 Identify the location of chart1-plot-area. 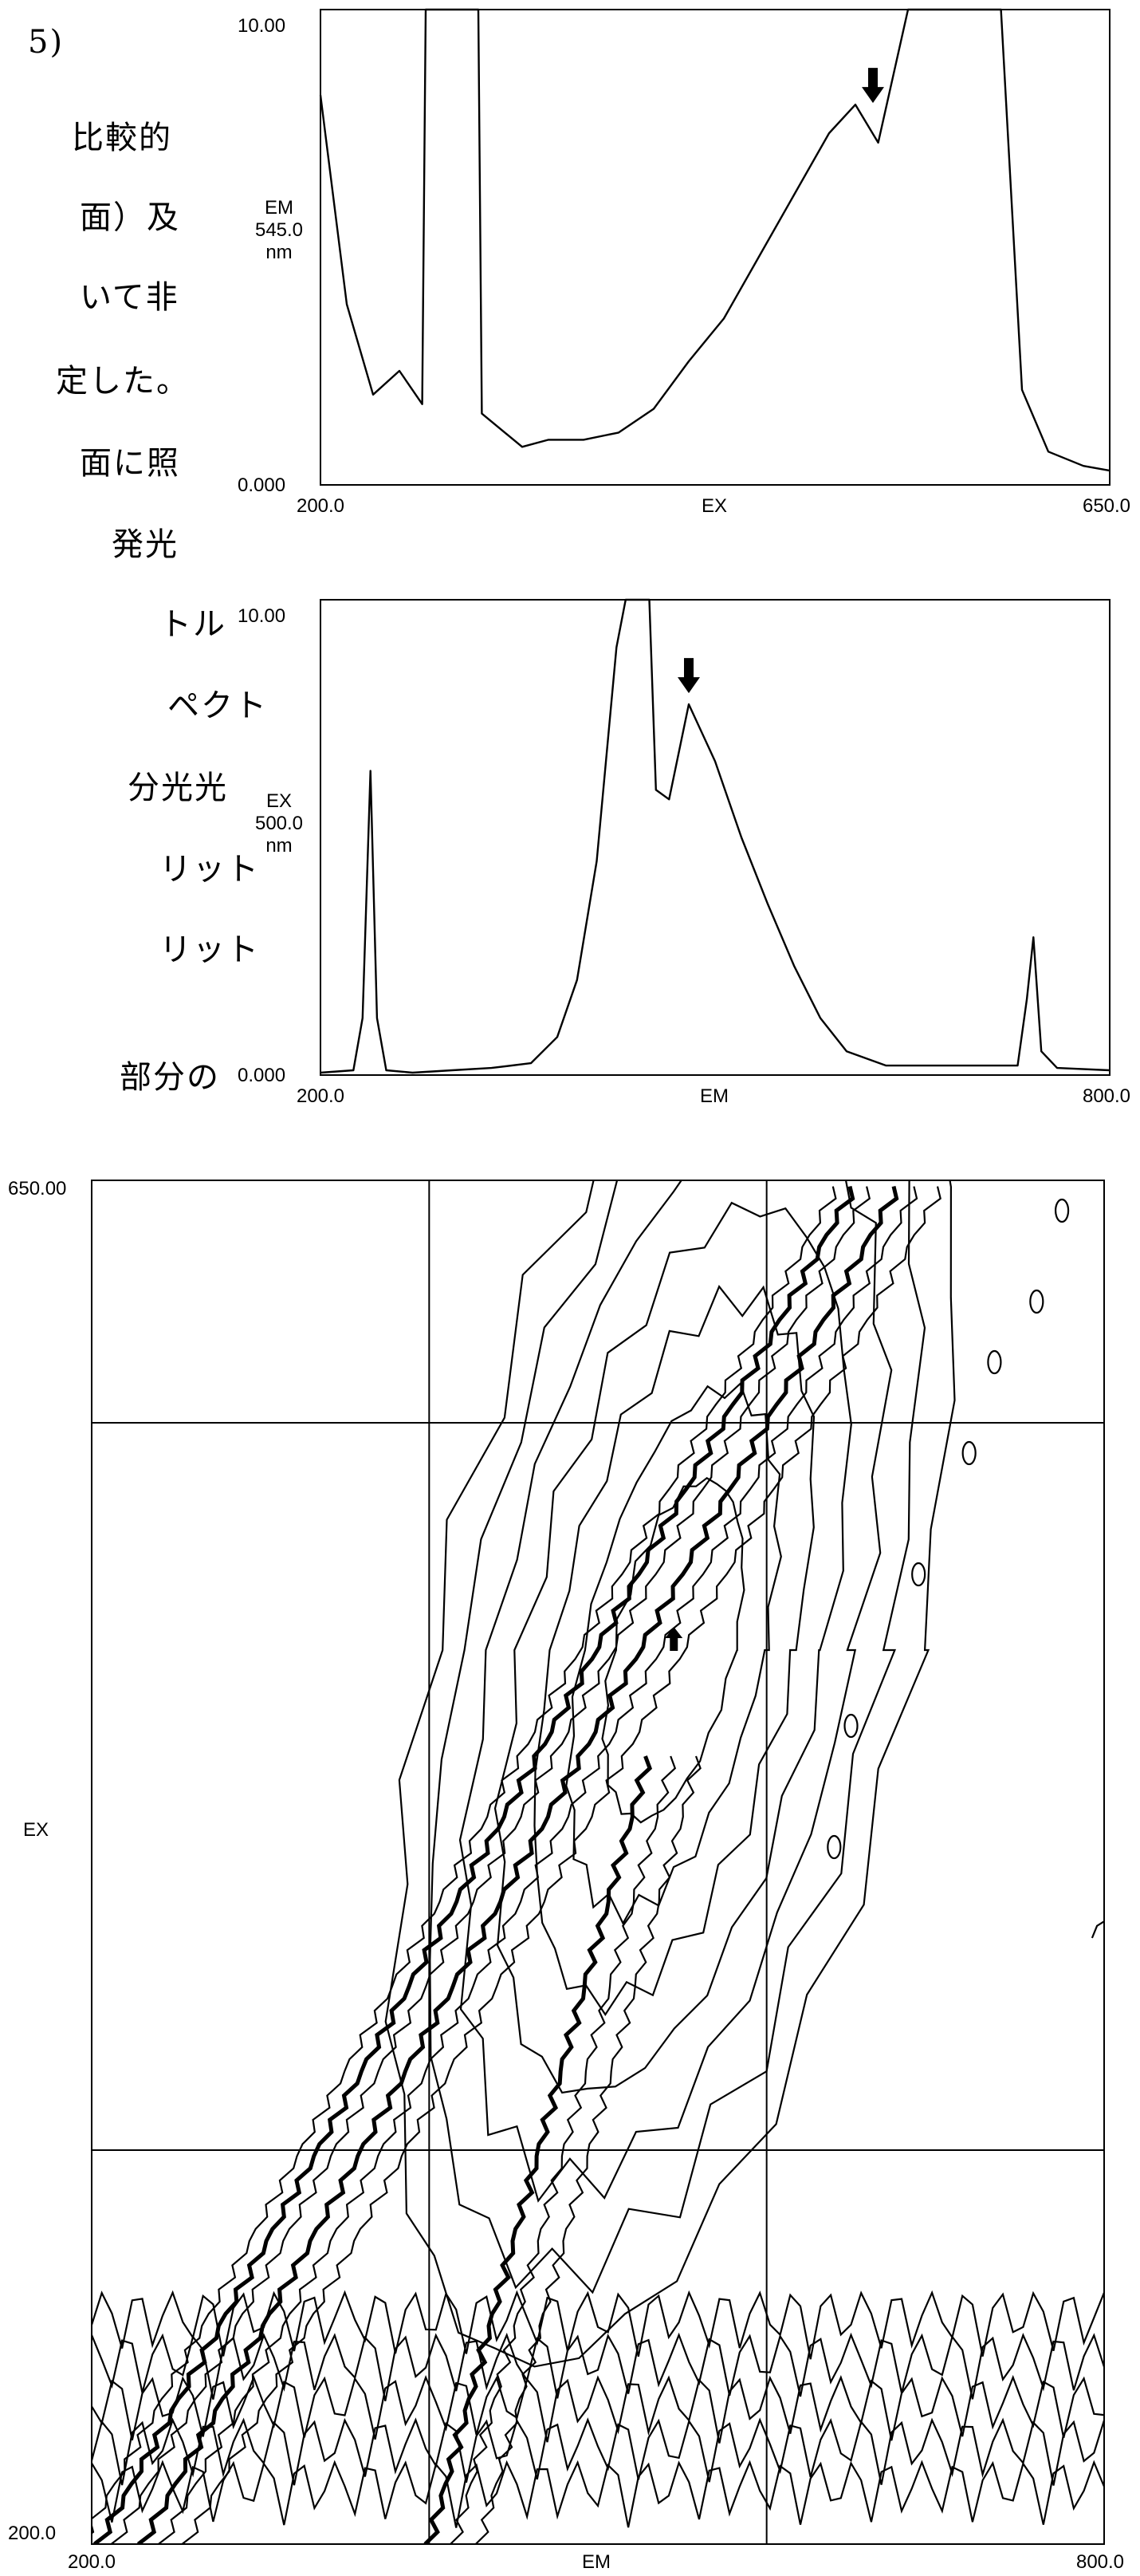
(715, 240).